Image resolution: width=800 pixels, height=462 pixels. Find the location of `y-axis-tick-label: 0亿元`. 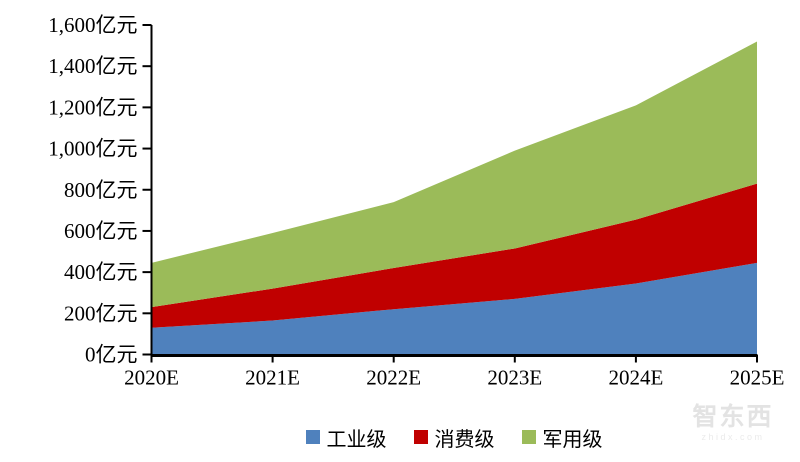

y-axis-tick-label: 0亿元 is located at coordinates (111, 355).